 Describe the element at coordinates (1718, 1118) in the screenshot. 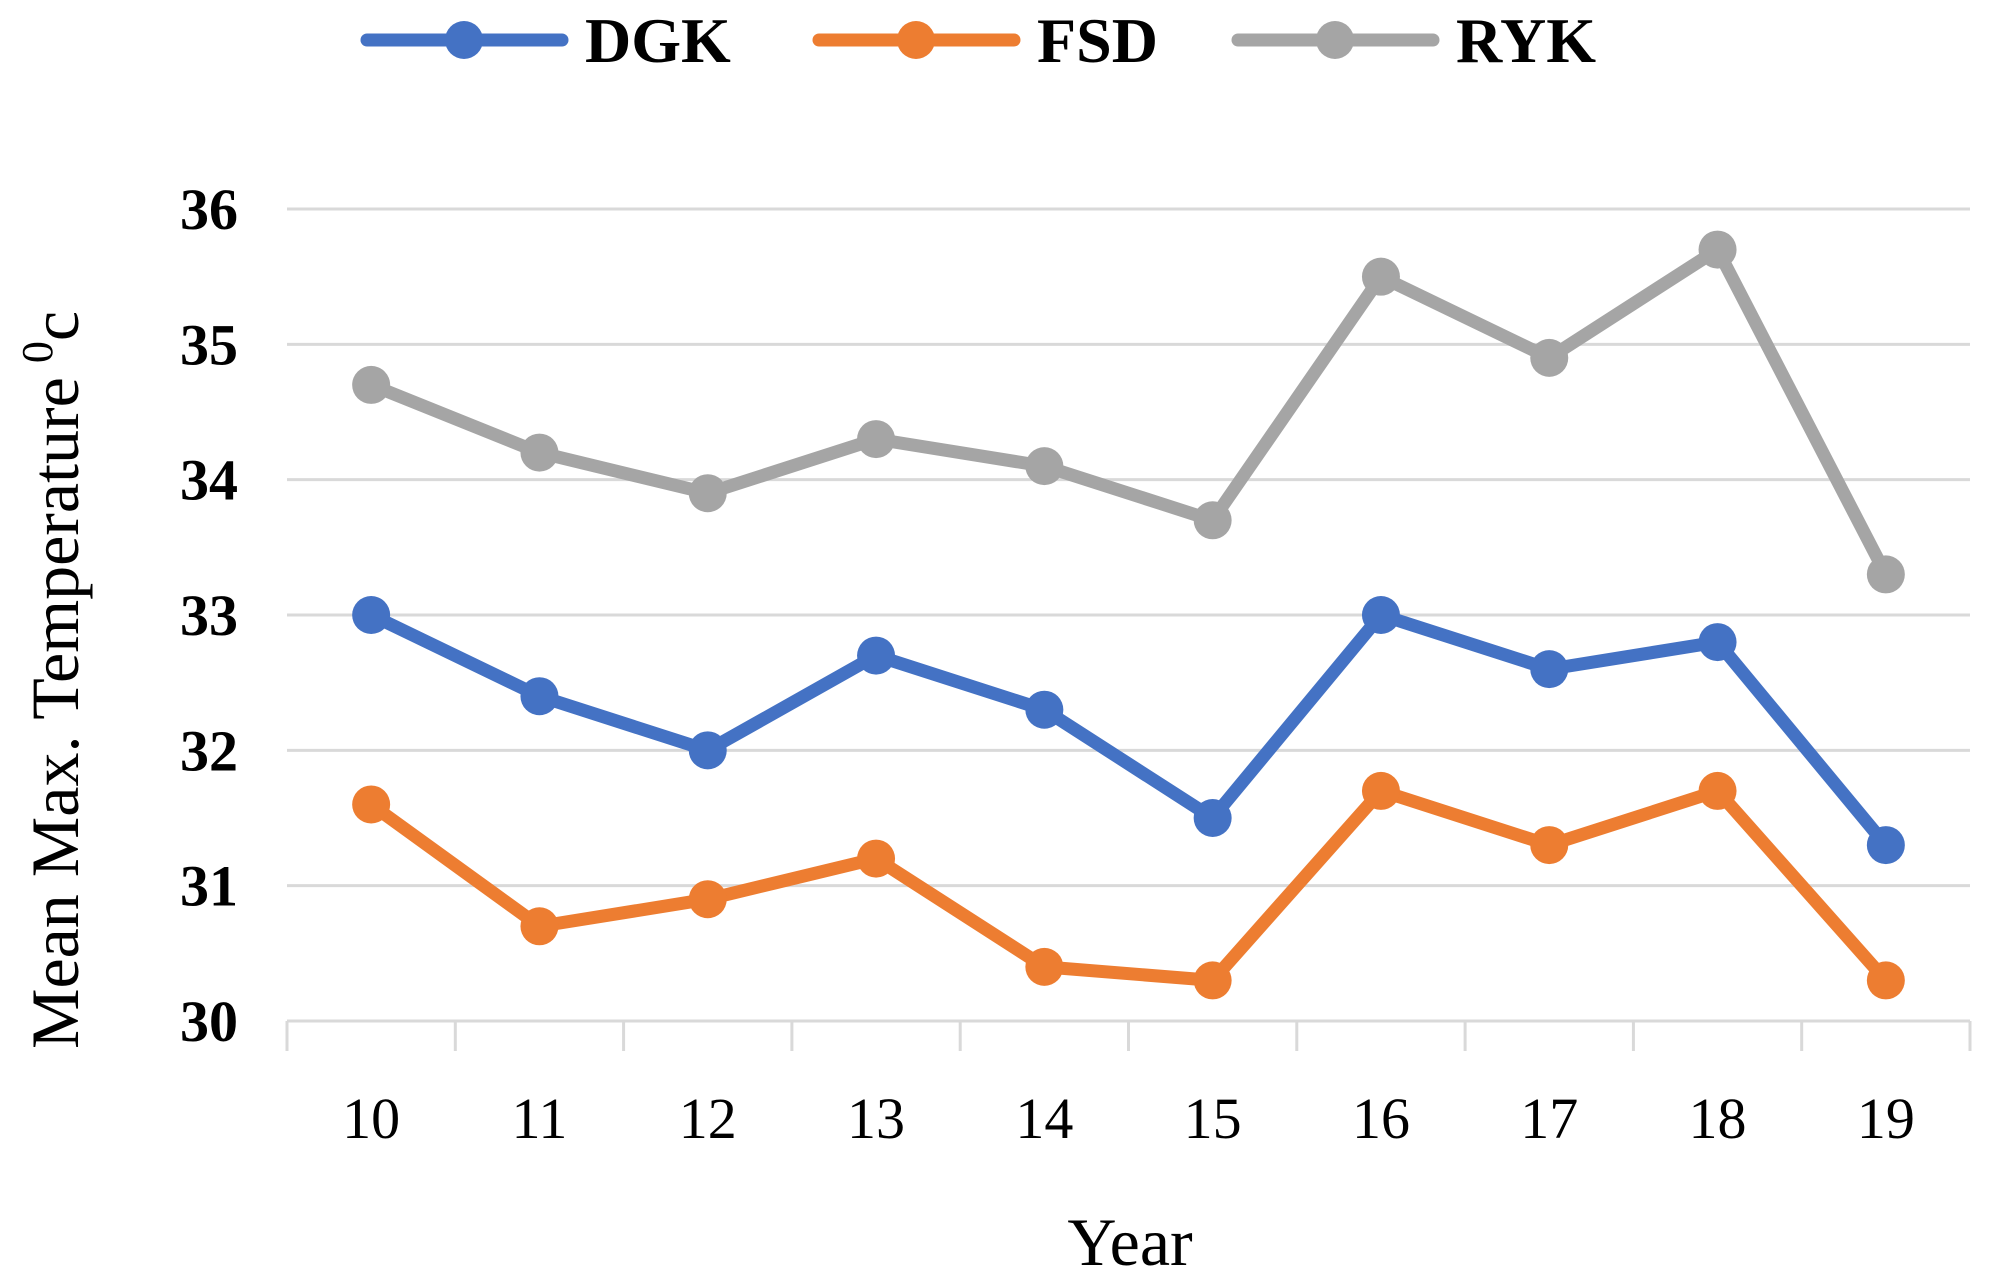

I see `x-tick-label: 18` at that location.